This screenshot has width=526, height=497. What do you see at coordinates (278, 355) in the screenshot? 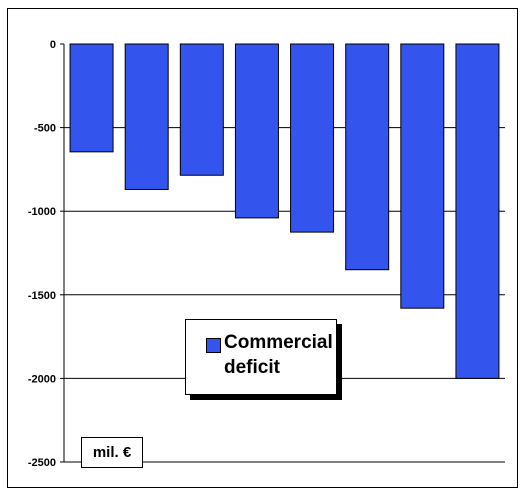
I see `legend-label: Commercial deficit` at bounding box center [278, 355].